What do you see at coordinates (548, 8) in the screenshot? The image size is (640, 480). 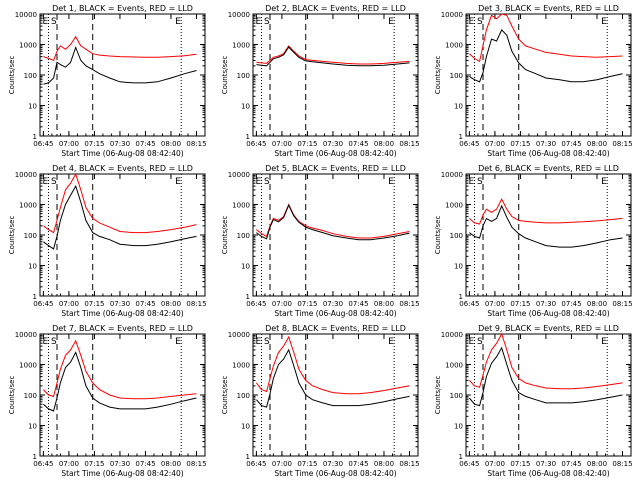 I see `chart-title: Det 3, BLACK = Events, RED = LLD` at bounding box center [548, 8].